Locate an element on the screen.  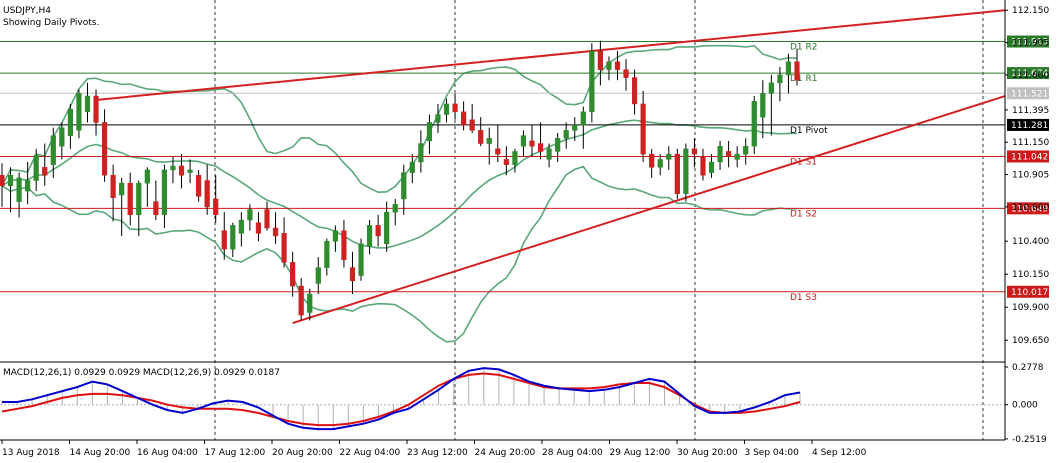
pivot-value-label: 110.649 is located at coordinates (1029, 209).